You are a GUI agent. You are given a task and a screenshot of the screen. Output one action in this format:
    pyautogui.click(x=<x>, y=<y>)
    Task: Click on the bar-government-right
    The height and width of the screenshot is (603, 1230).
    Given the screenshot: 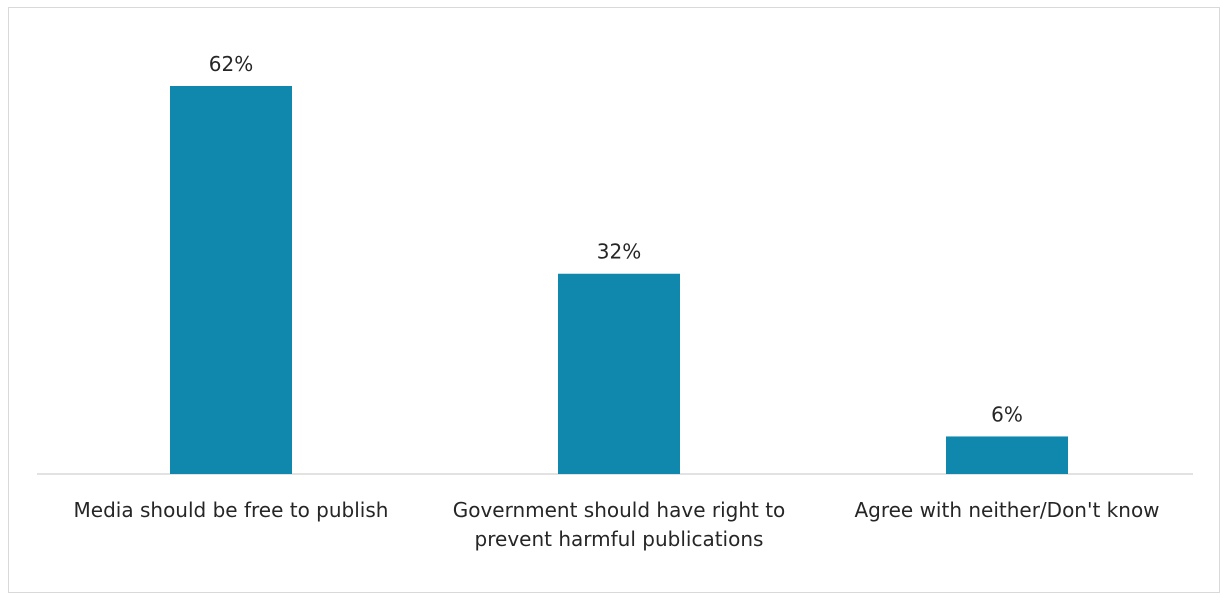 What is the action you would take?
    pyautogui.click(x=619, y=373)
    